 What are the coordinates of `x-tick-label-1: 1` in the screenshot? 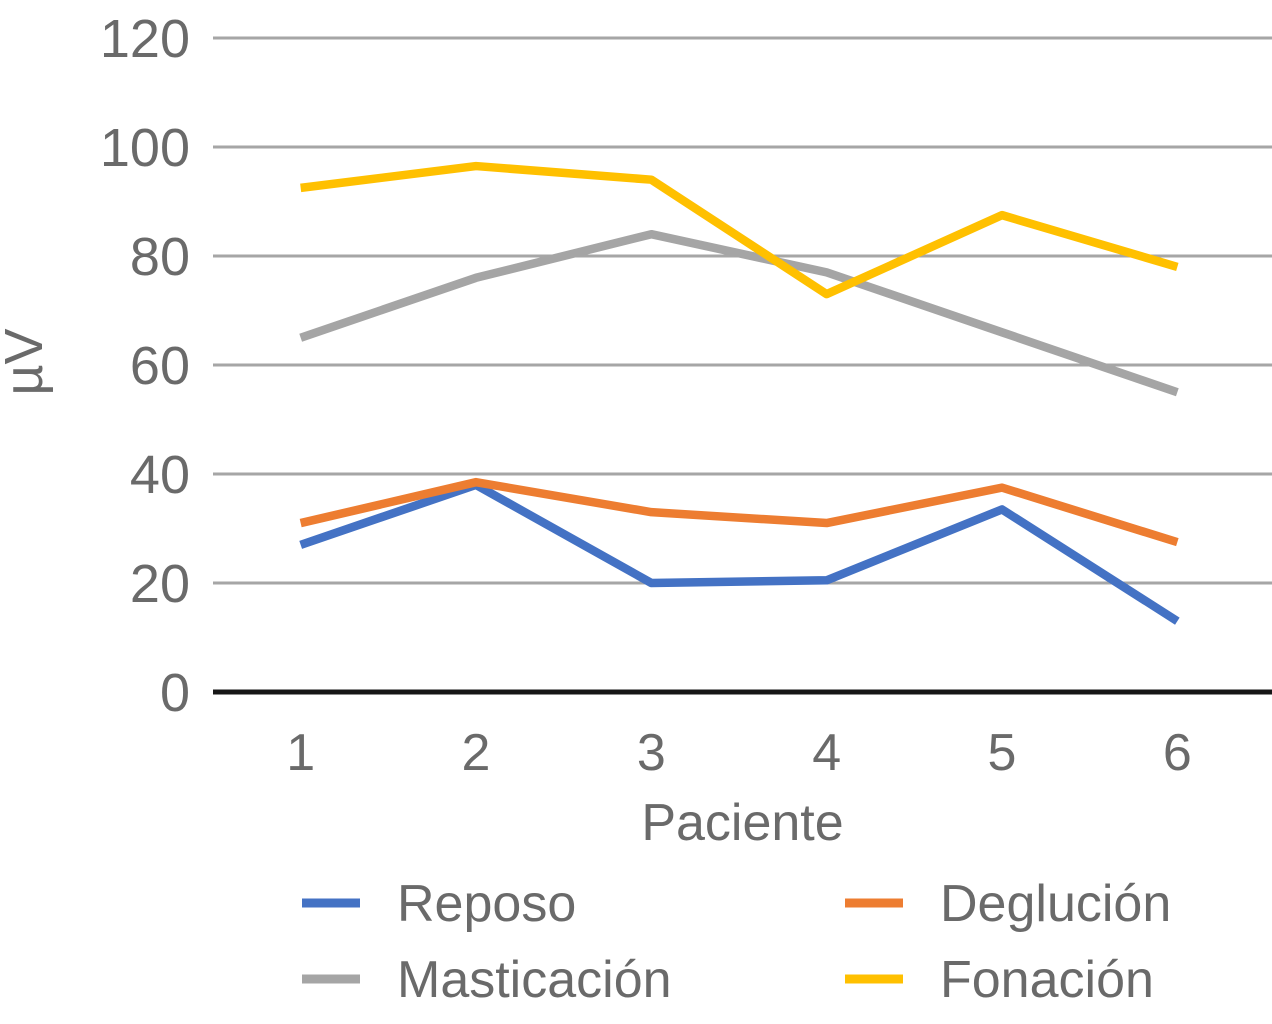 It's located at (300, 753).